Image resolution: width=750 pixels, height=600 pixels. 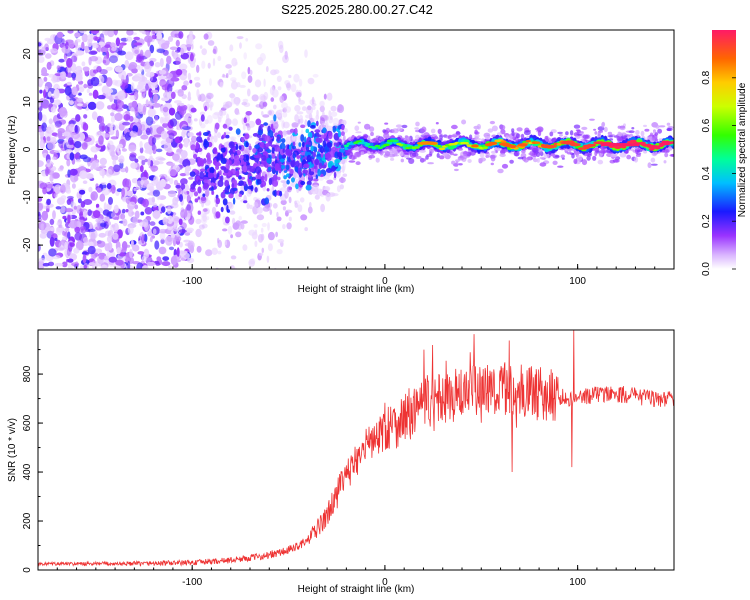 I want to click on spectrogram-signal-peak, so click(x=551, y=146).